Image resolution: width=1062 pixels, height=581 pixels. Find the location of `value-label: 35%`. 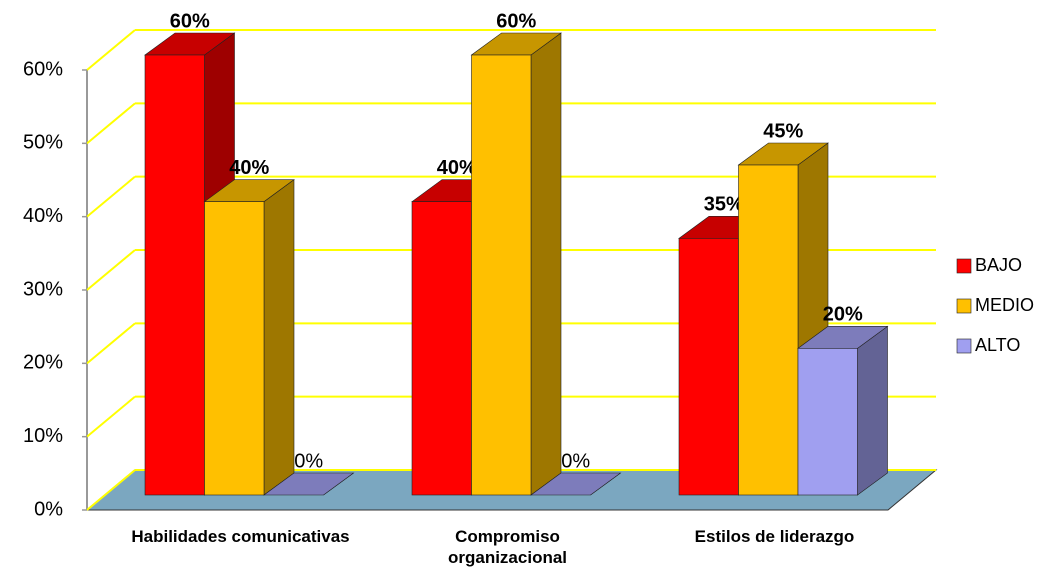

value-label: 35% is located at coordinates (724, 205).